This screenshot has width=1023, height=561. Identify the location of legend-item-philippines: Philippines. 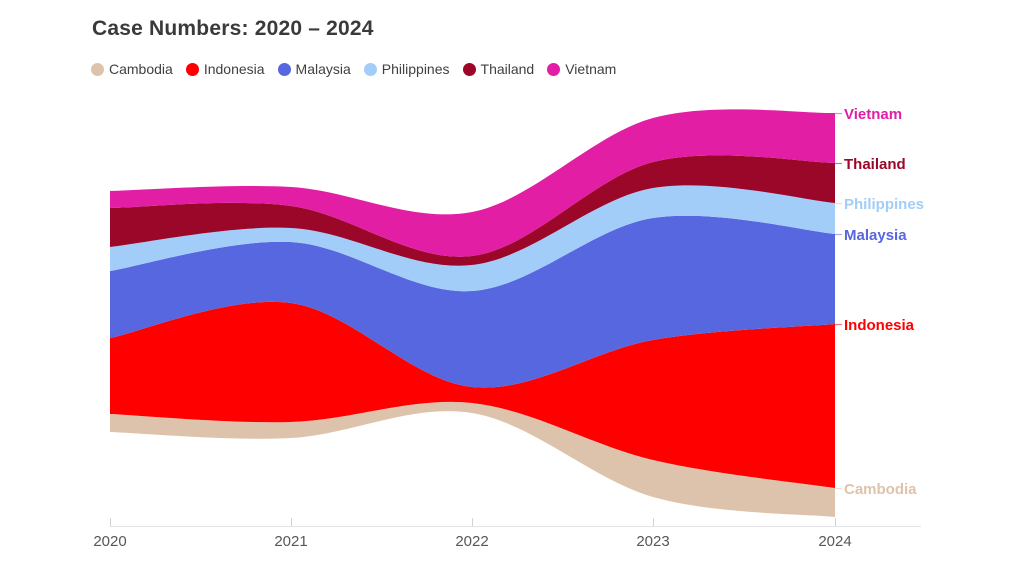
(406, 69).